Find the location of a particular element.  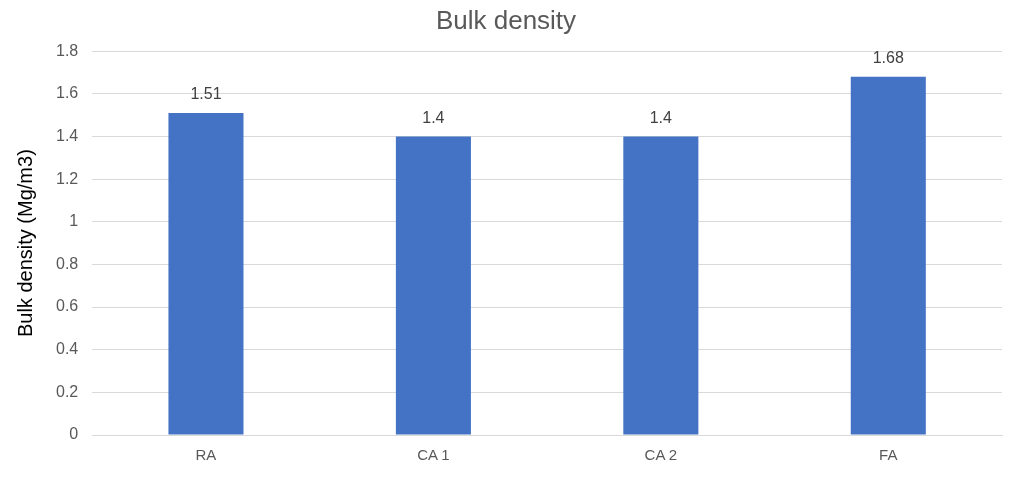

x-tick-label: FA is located at coordinates (888, 455).